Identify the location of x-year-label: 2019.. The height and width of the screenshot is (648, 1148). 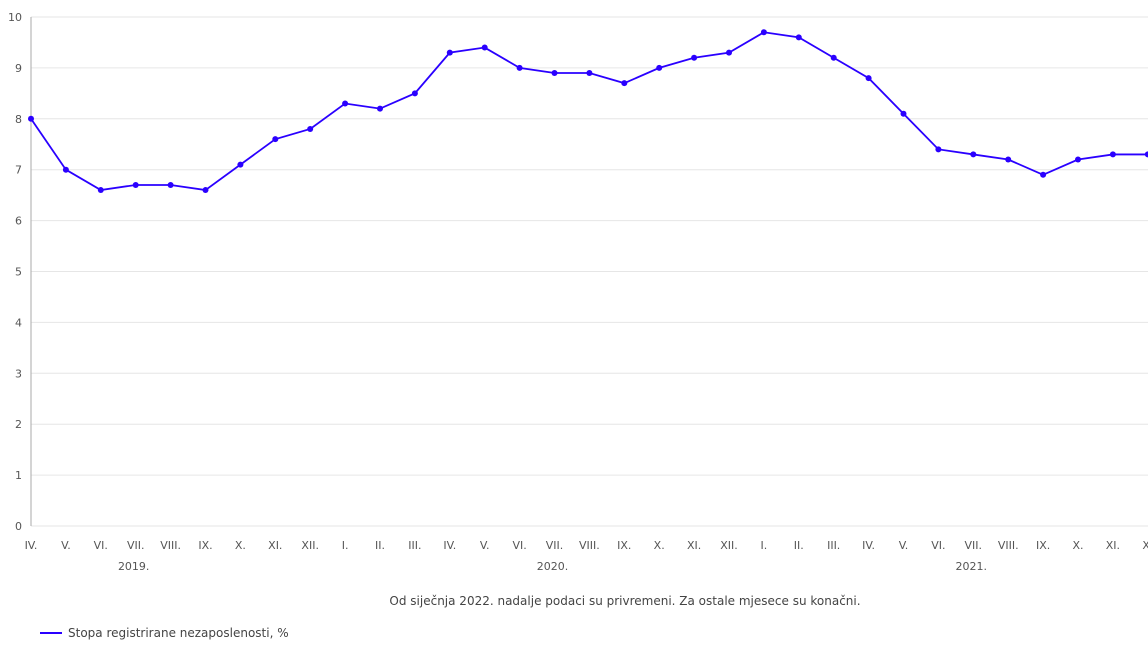
(134, 566).